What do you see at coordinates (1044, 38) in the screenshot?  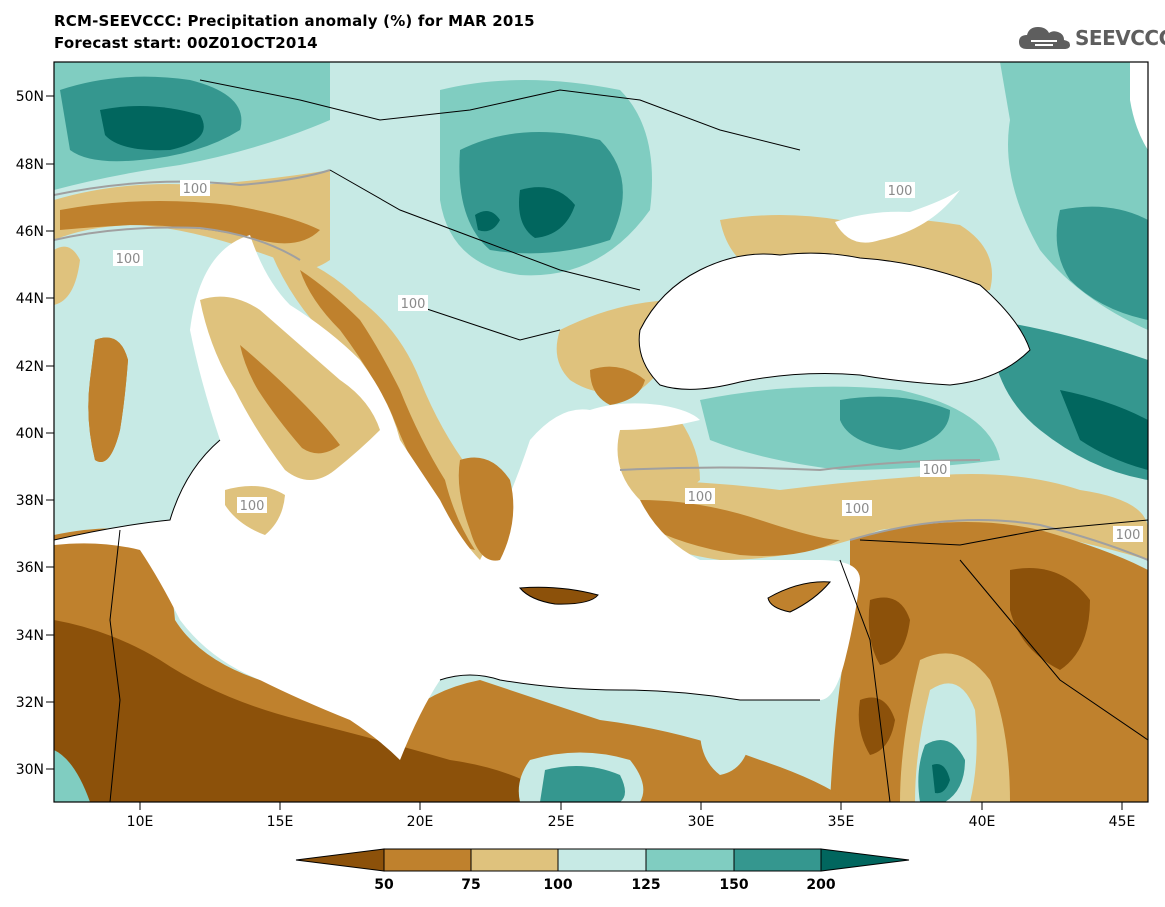 I see `cloud-logo-icon` at bounding box center [1044, 38].